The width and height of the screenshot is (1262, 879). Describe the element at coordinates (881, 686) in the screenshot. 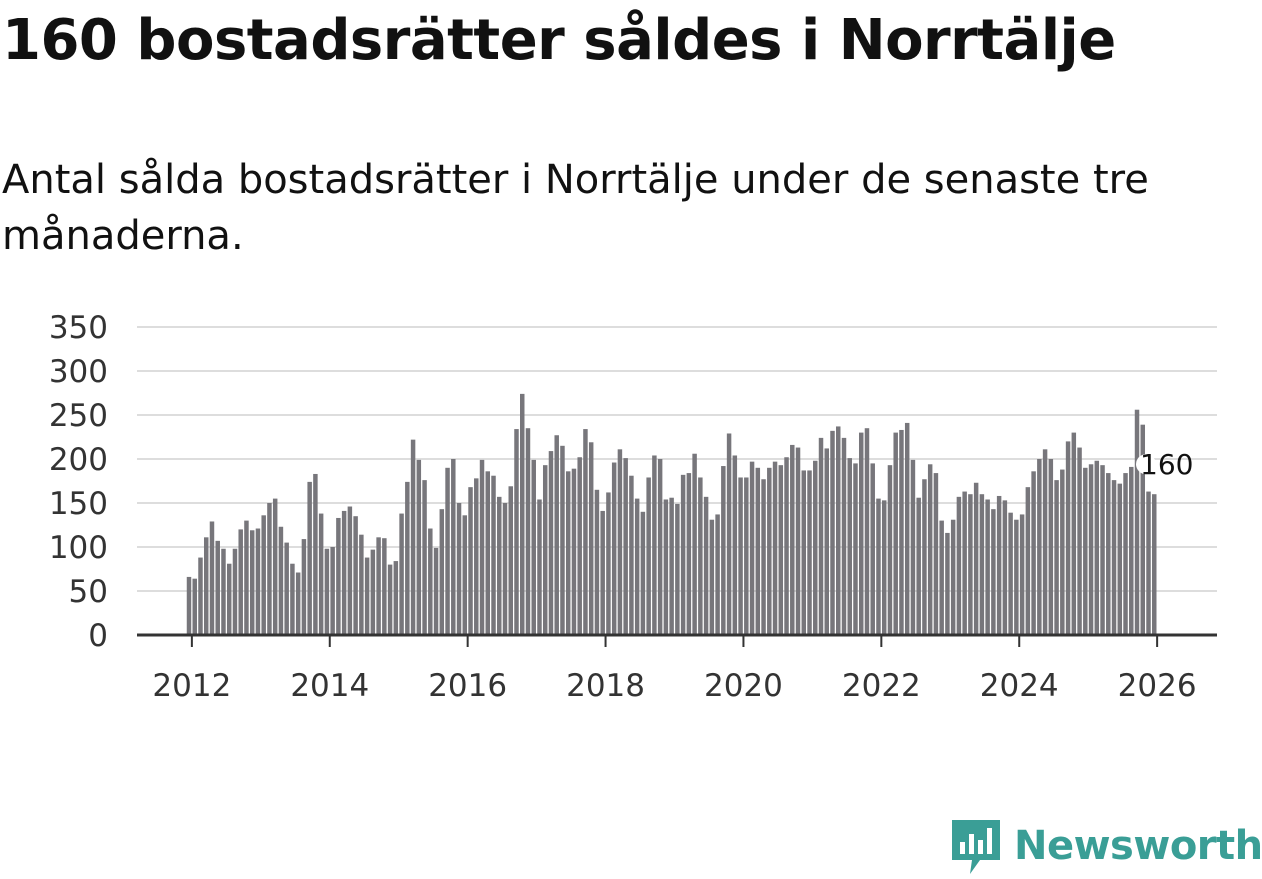

I see `x-tick-label: 2022` at that location.